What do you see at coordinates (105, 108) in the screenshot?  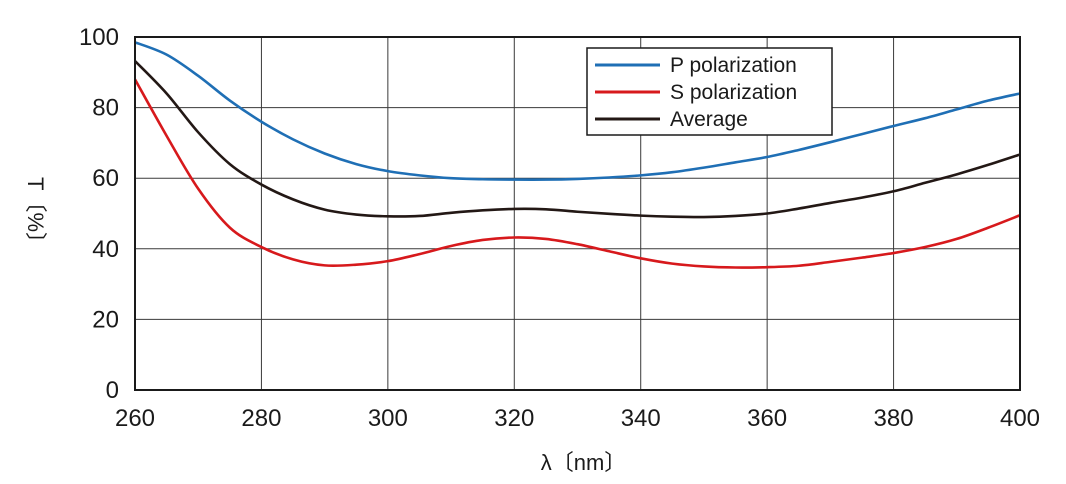 I see `y-tick-label: 80` at bounding box center [105, 108].